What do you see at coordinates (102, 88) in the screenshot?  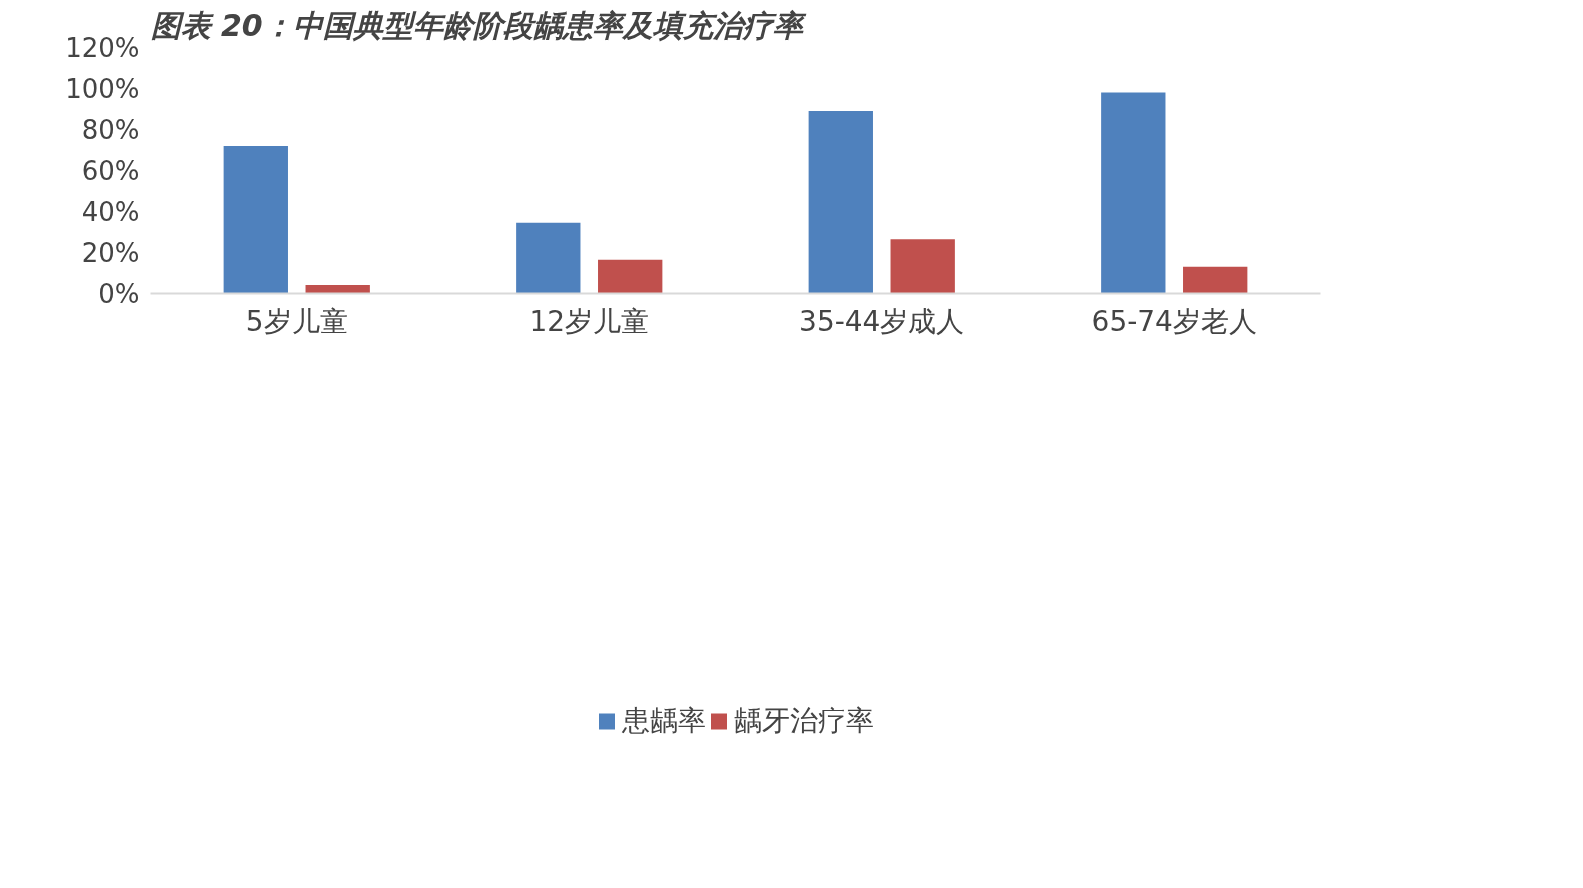 I see `y-tick-label: 100%` at bounding box center [102, 88].